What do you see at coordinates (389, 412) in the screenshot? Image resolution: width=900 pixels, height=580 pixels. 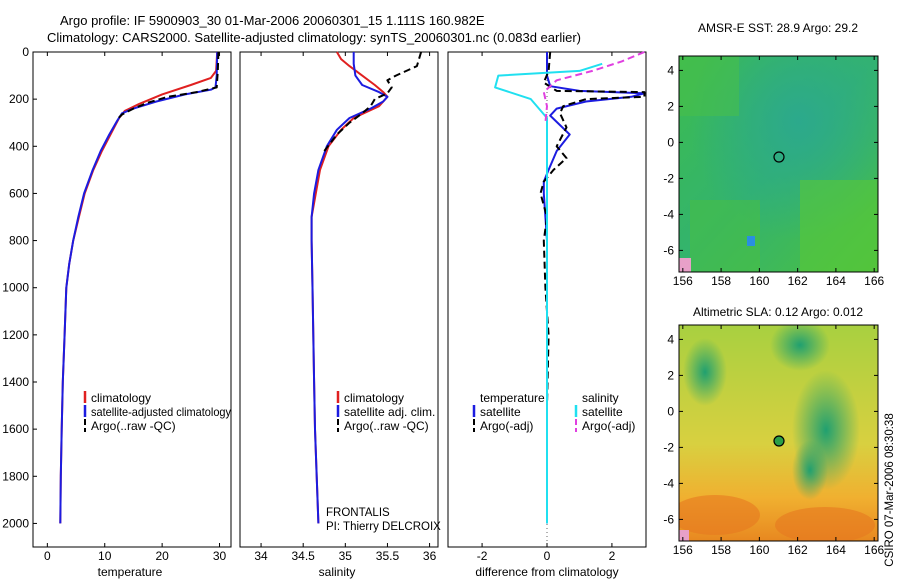 I see `legend-label-satellite-adj: satellite adj. clim.` at bounding box center [389, 412].